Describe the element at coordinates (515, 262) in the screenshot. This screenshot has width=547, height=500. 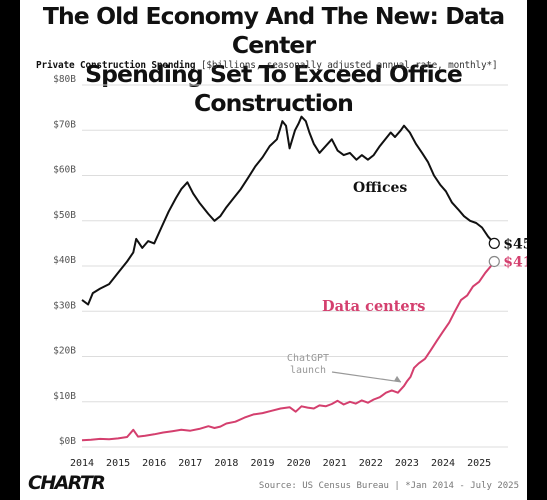
I see `data-centers-end-value: $41B` at that location.